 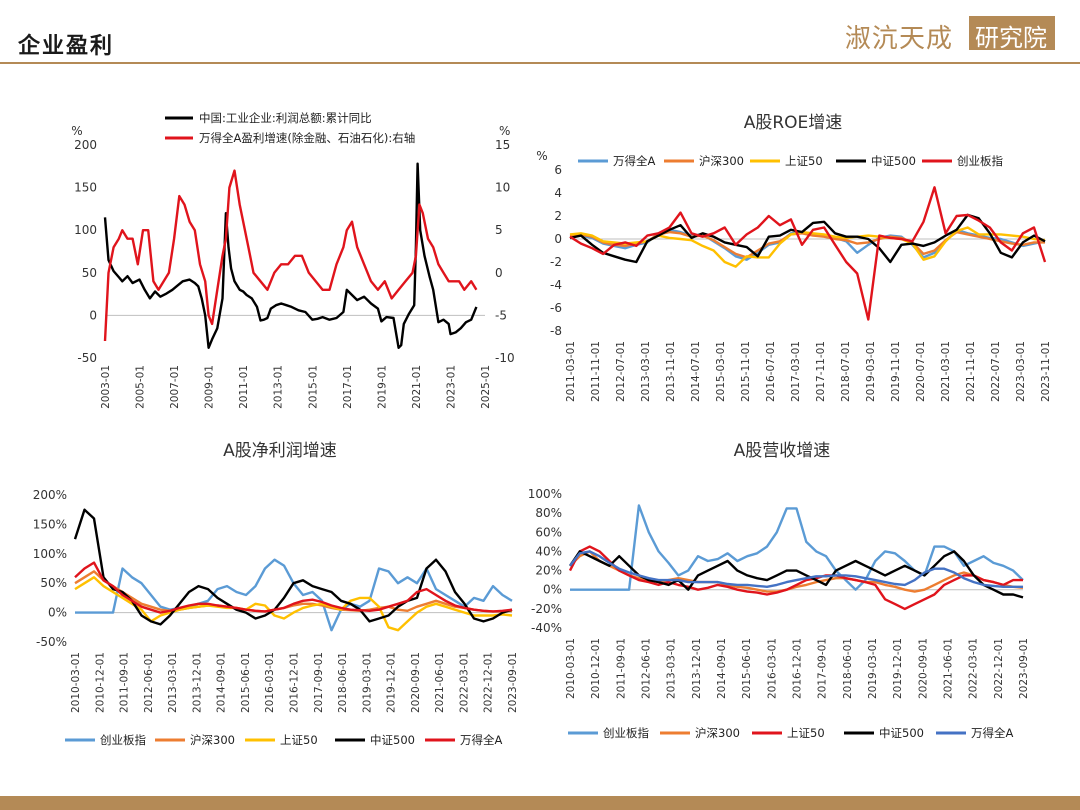 What do you see at coordinates (51, 642) in the screenshot?
I see `y-tick-label: -50%` at bounding box center [51, 642].